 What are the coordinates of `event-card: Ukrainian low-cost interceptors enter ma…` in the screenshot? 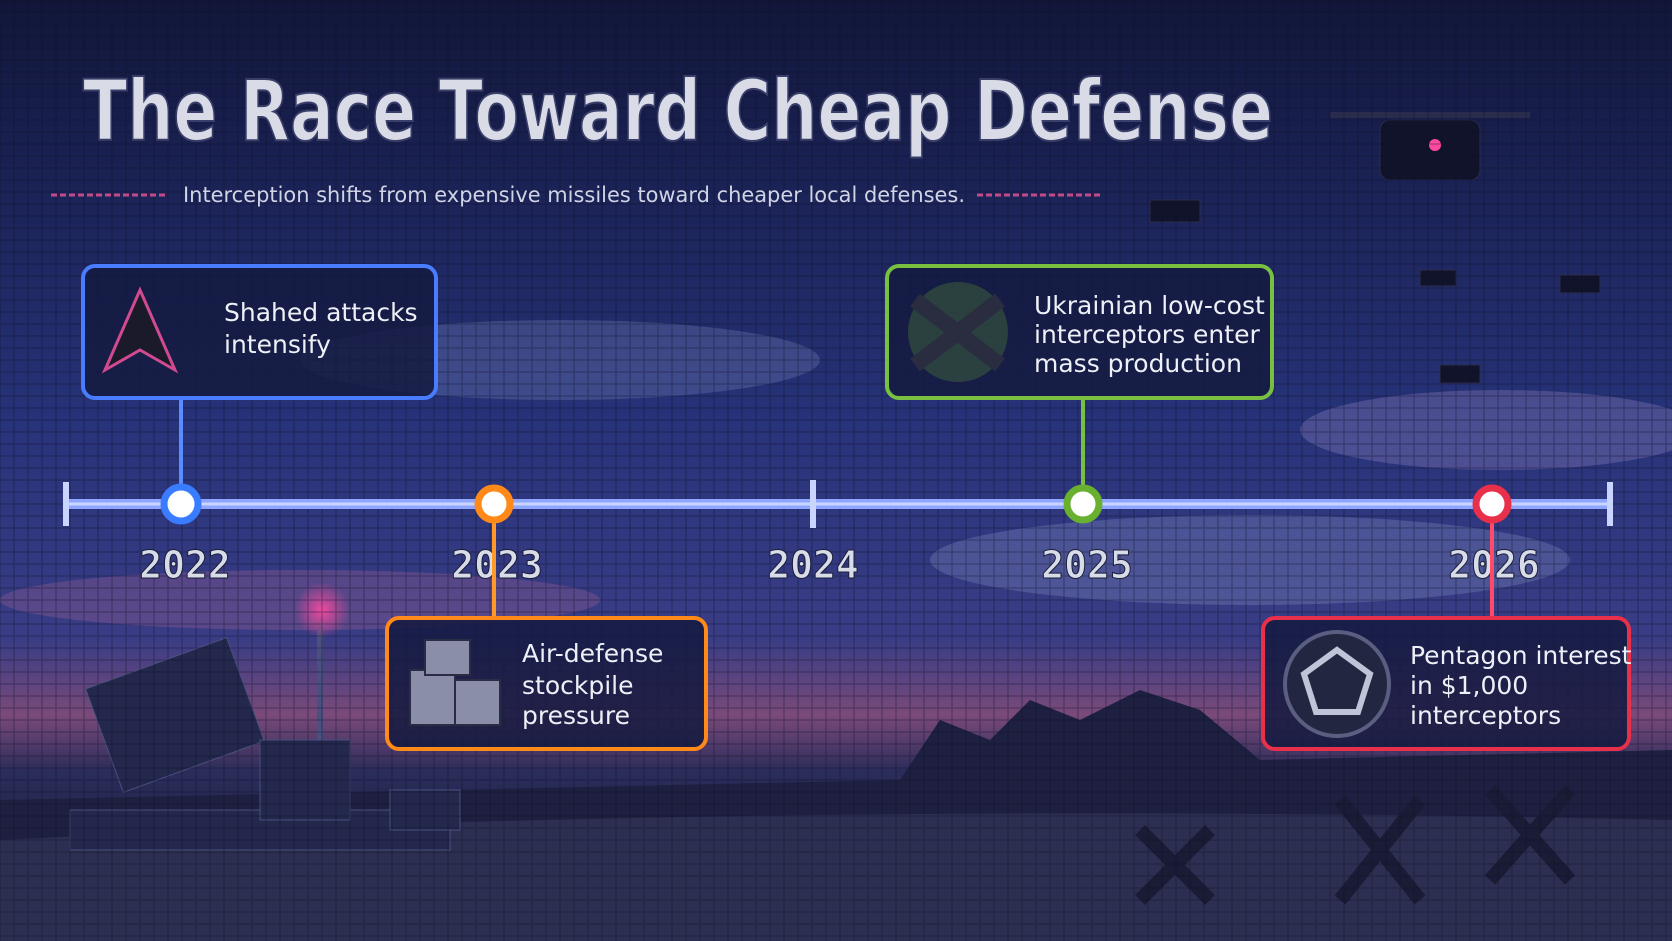 It's located at (1079, 332).